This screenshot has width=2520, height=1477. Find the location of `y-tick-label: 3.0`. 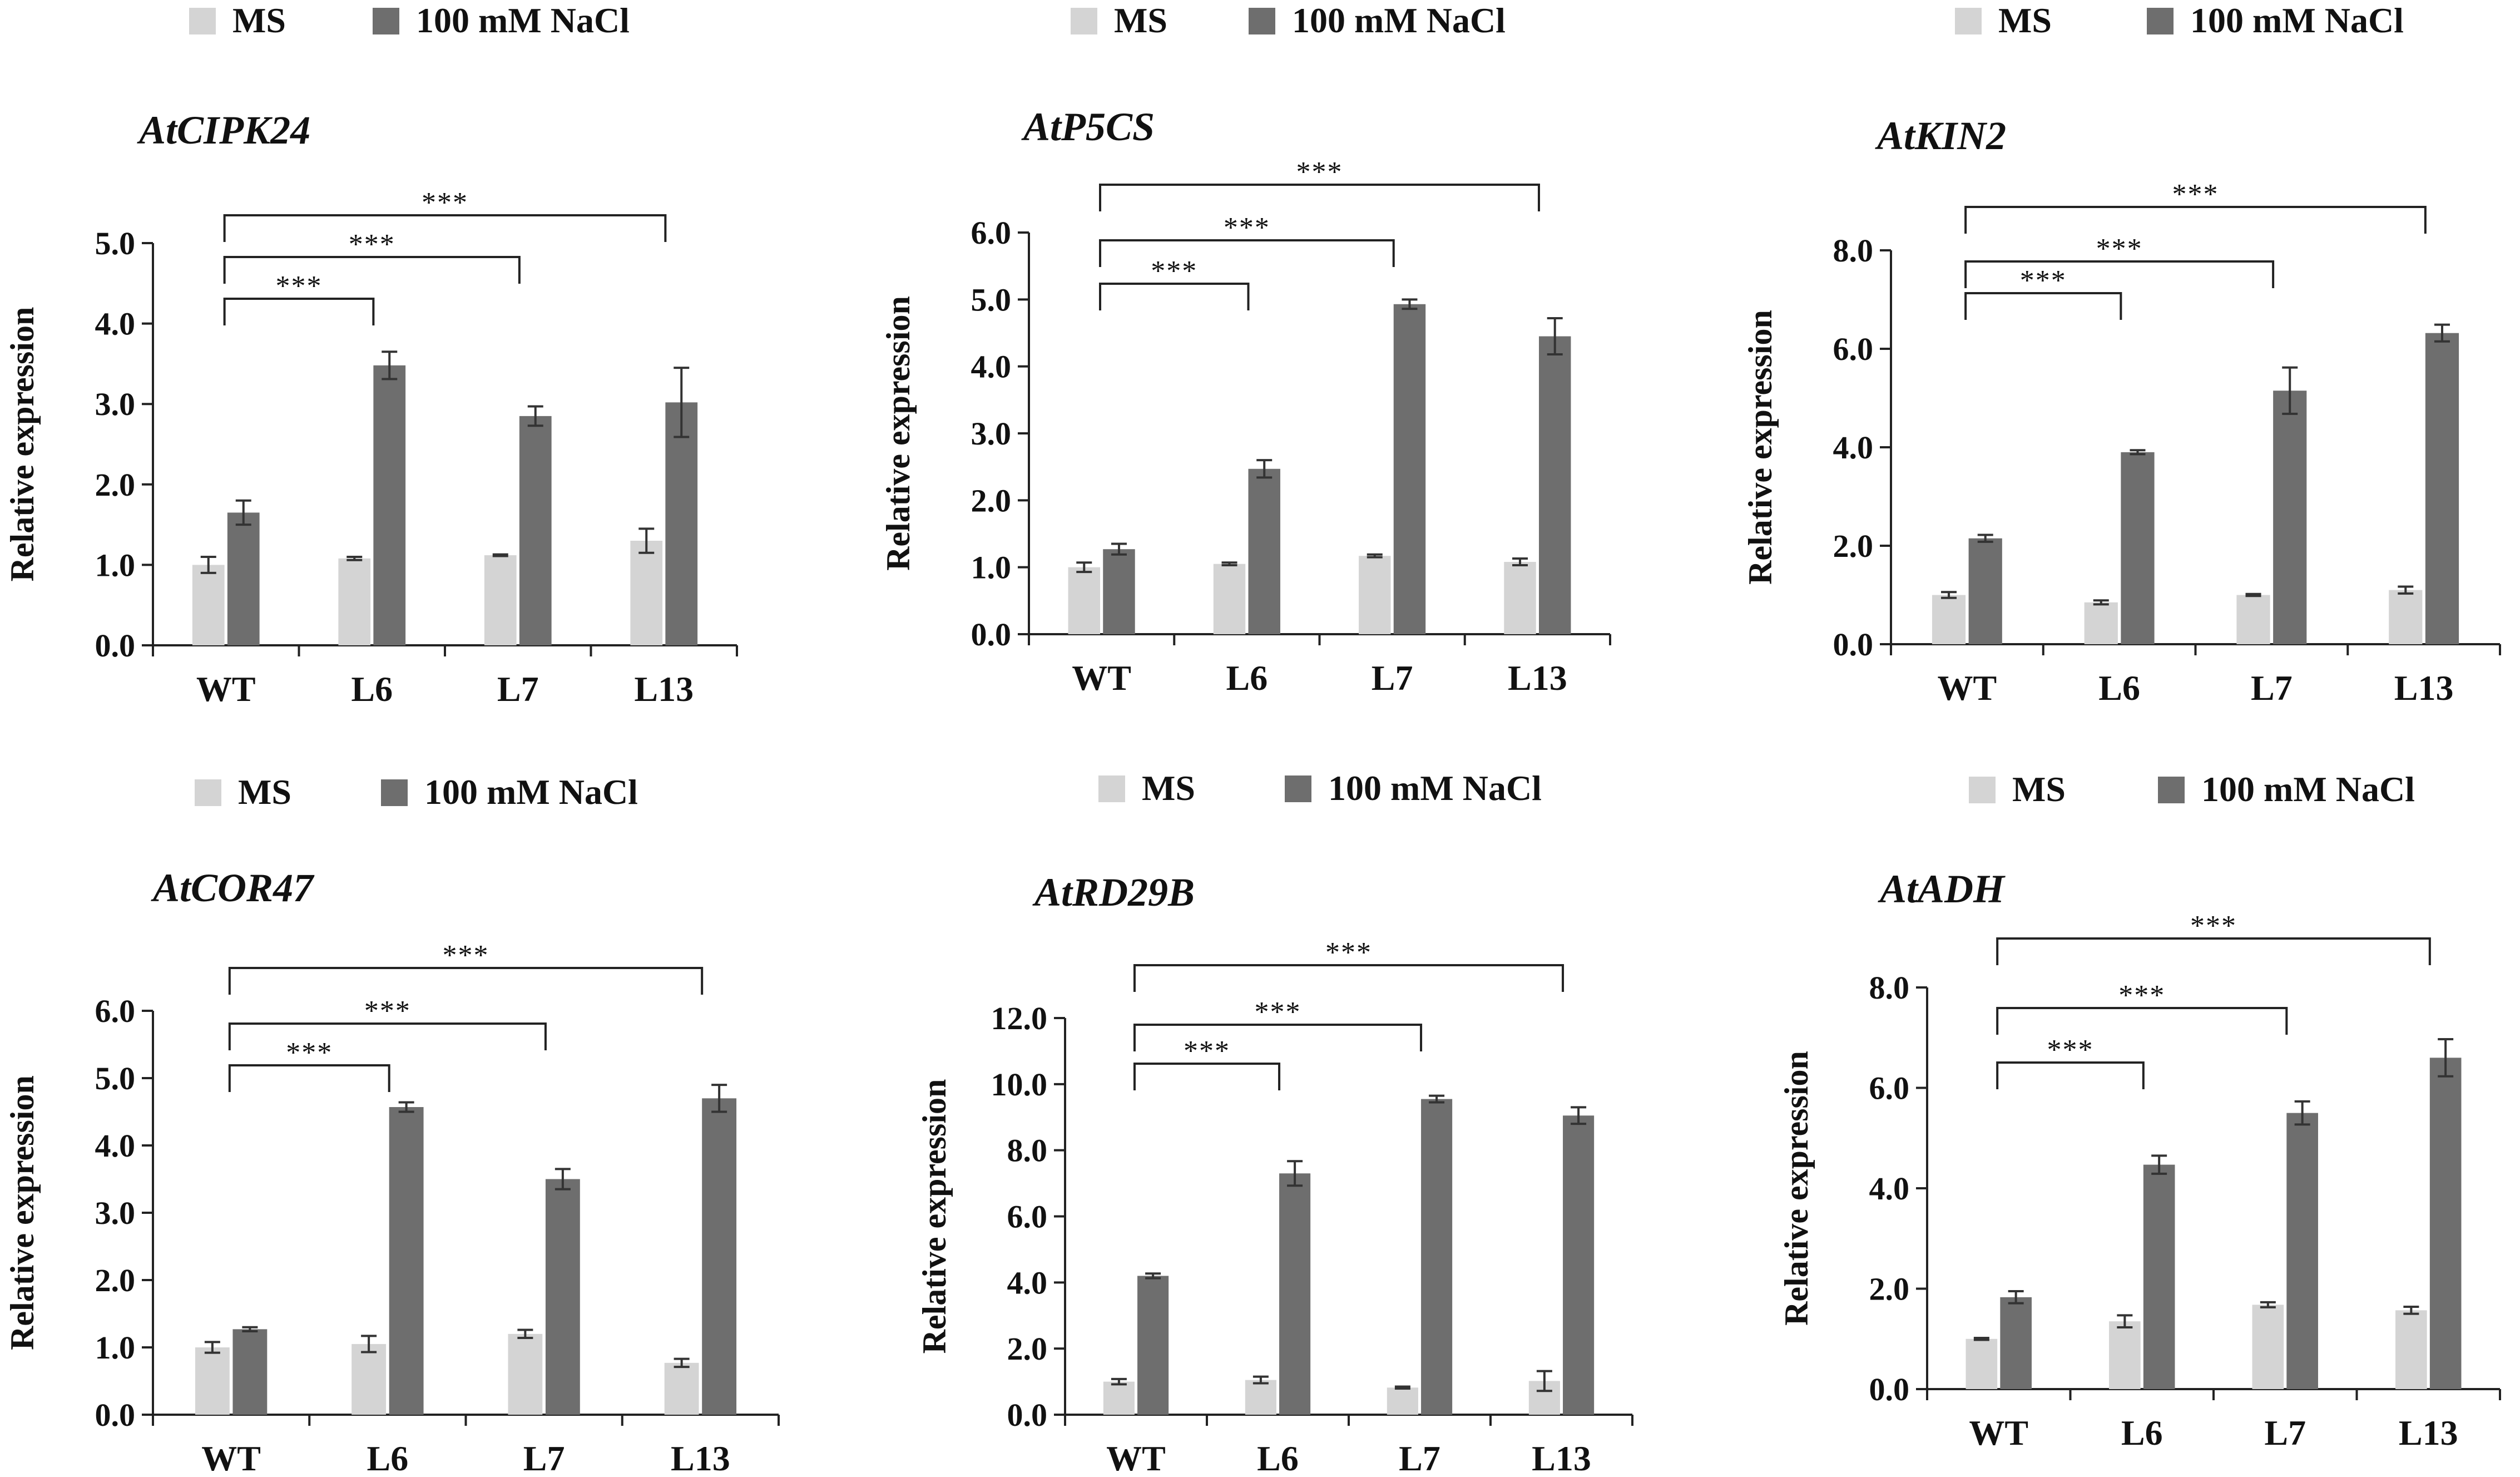

y-tick-label: 3.0 is located at coordinates (991, 434).